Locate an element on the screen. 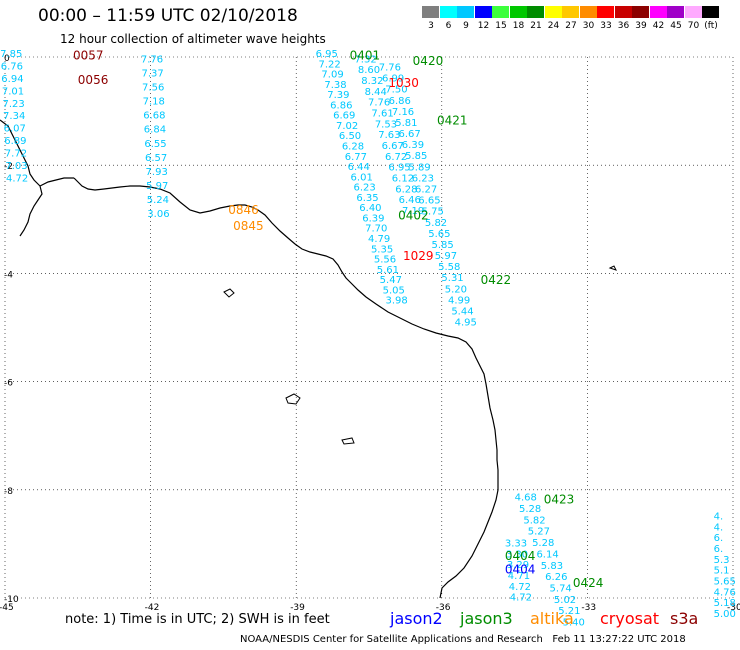 This screenshot has height=650, width=740. pass-time-label: 0404 is located at coordinates (520, 570).